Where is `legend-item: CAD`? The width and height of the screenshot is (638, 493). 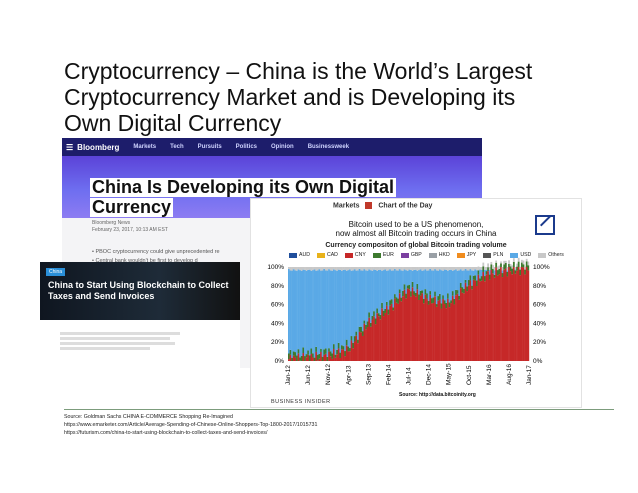
legend-item: CAD is located at coordinates (327, 255).